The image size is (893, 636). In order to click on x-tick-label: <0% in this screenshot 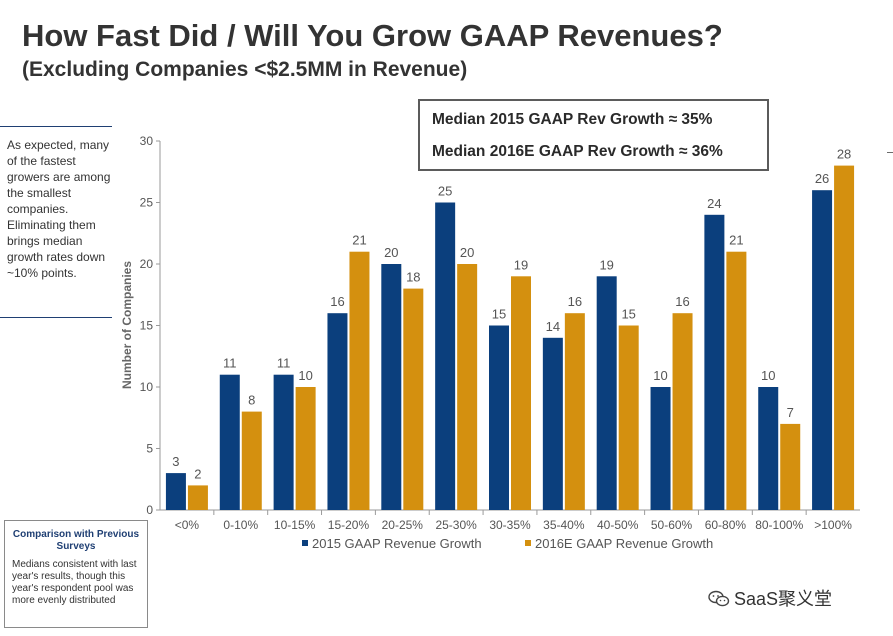, I will do `click(187, 525)`.